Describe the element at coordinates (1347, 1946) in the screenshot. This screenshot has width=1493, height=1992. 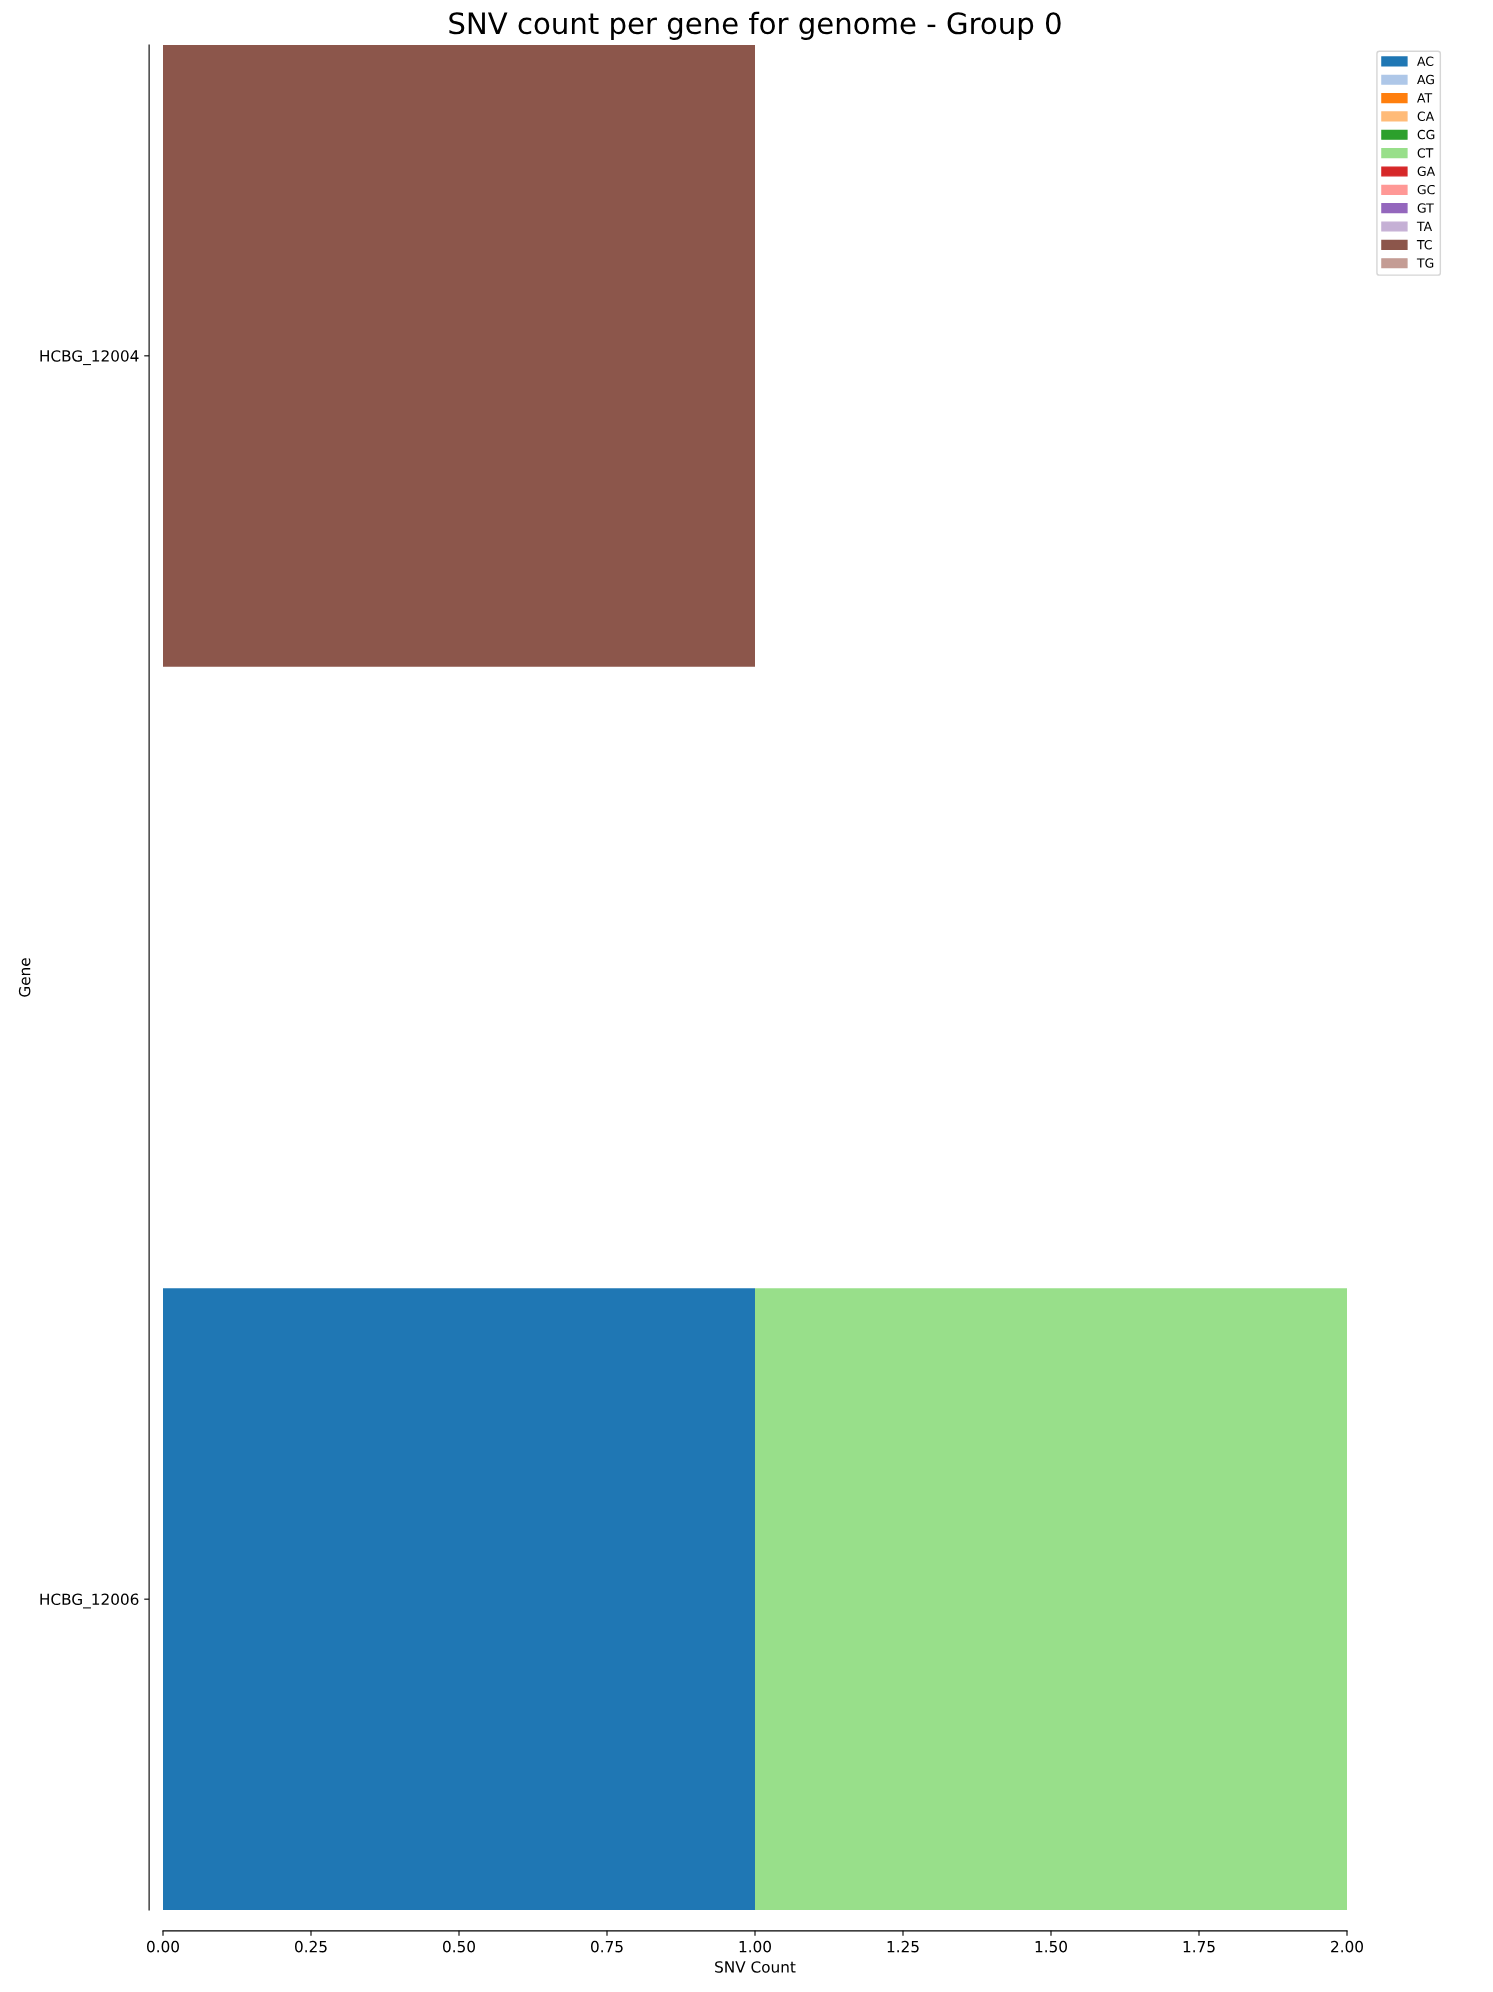
I see `x-tick-label: 2.00` at that location.